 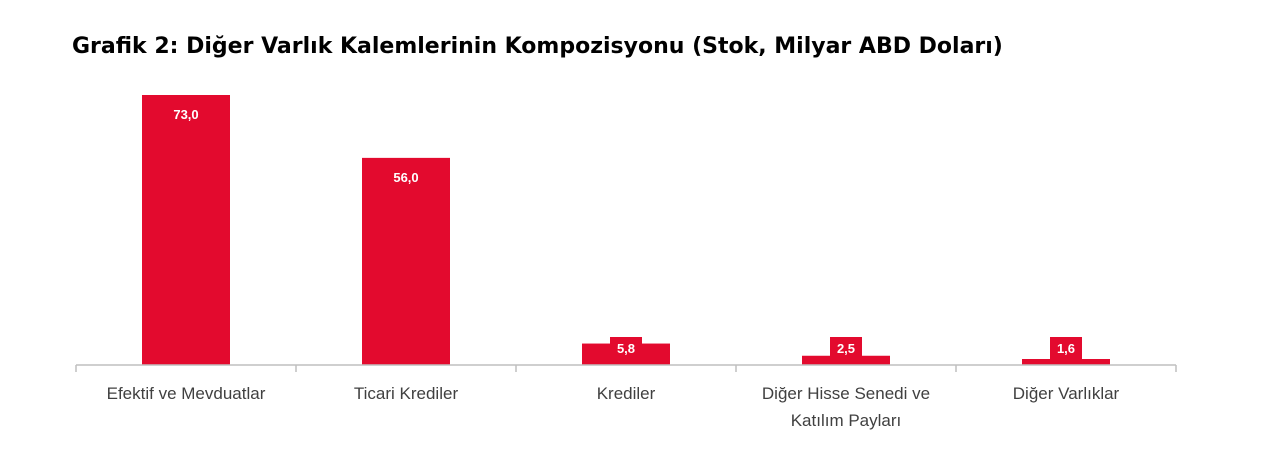 What do you see at coordinates (1066, 348) in the screenshot?
I see `data-label: 1,6` at bounding box center [1066, 348].